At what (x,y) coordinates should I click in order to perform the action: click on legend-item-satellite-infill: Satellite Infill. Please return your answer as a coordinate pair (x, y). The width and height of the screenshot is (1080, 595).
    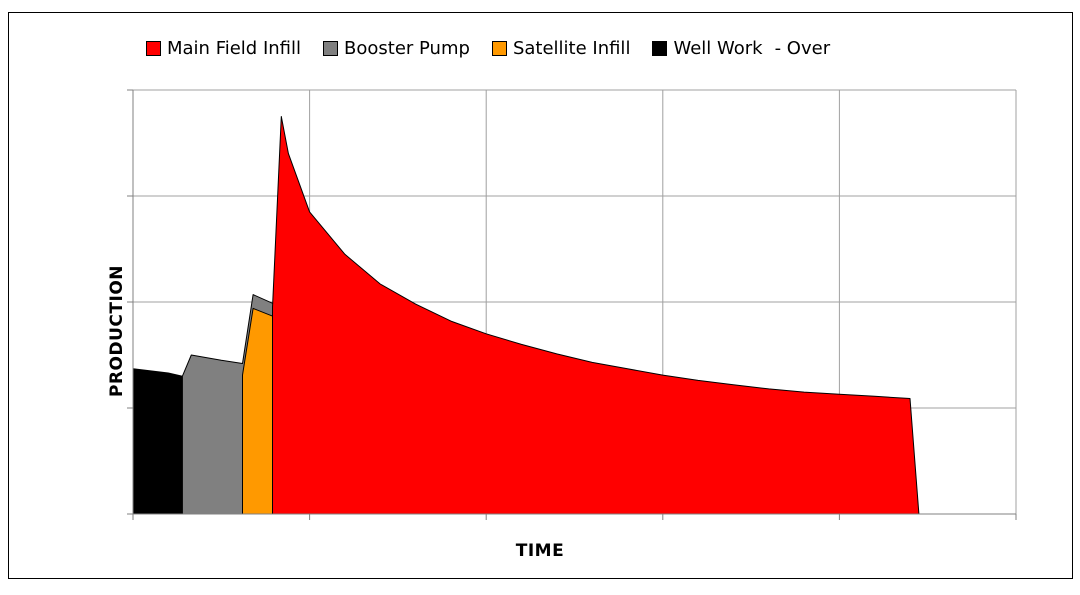
    Looking at the image, I should click on (561, 48).